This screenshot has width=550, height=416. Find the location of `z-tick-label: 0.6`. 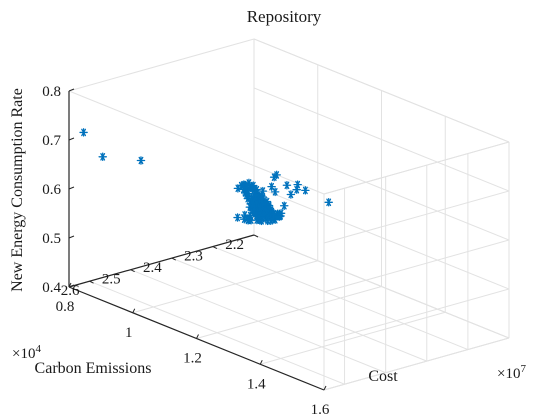

z-tick-label: 0.6 is located at coordinates (51, 190).